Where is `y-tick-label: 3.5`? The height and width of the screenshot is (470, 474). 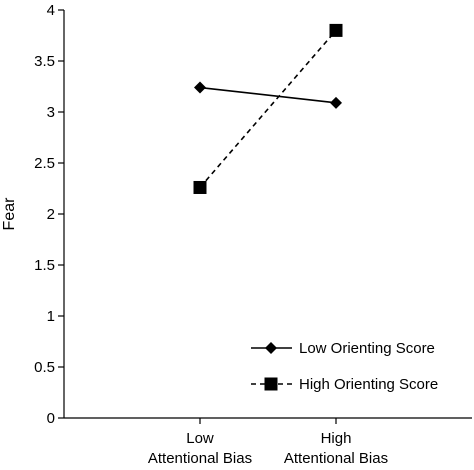 y-tick-label: 3.5 is located at coordinates (44, 61).